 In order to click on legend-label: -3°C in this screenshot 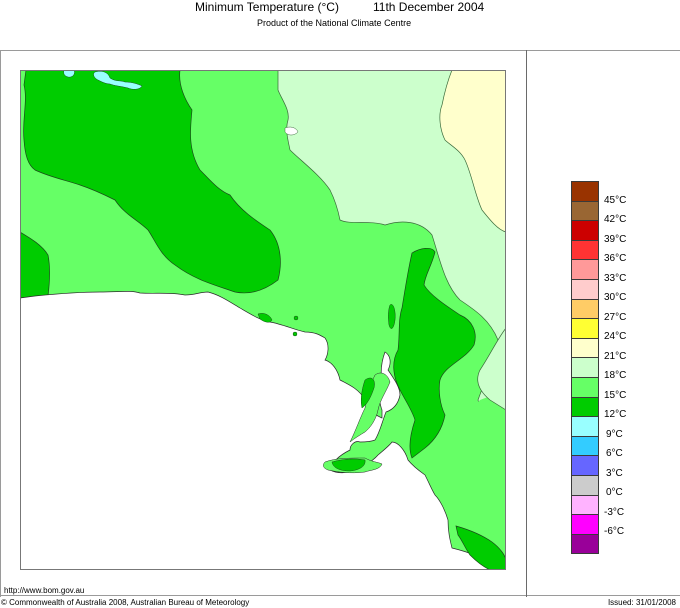, I will do `click(614, 512)`.